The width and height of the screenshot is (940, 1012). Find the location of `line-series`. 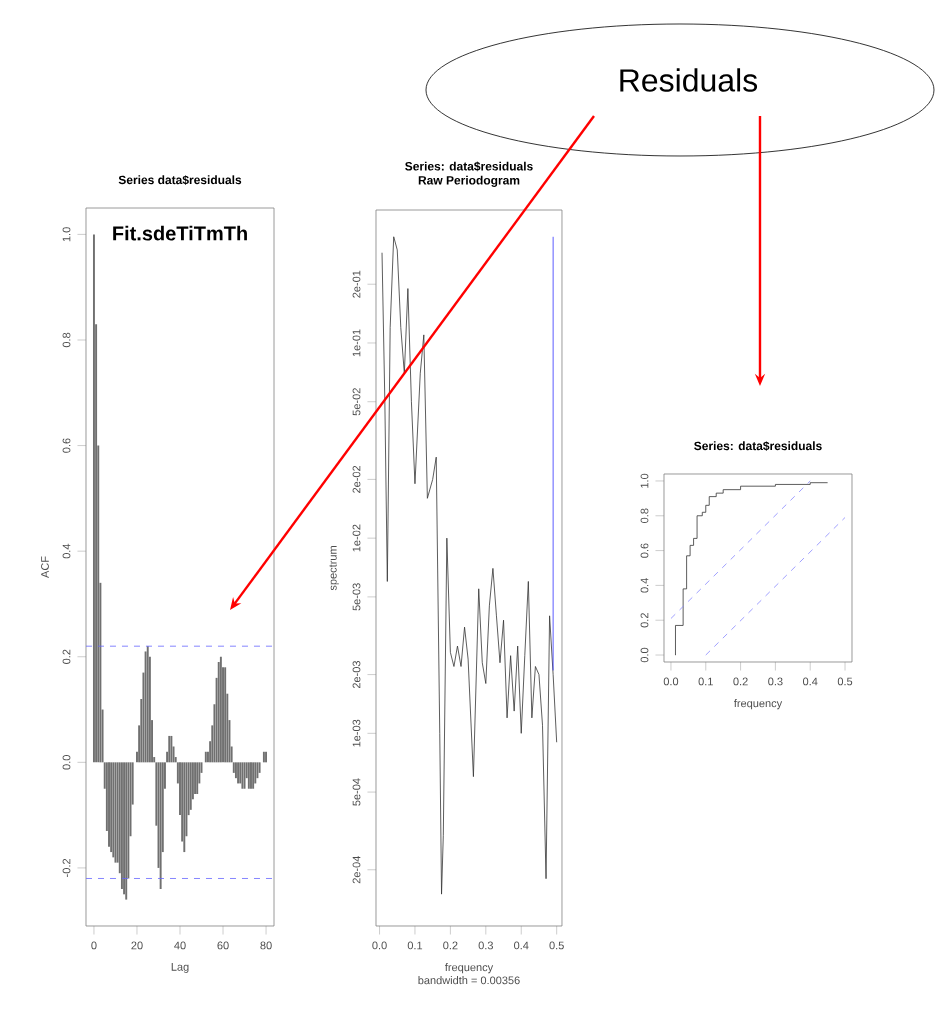

line-series is located at coordinates (469, 565).